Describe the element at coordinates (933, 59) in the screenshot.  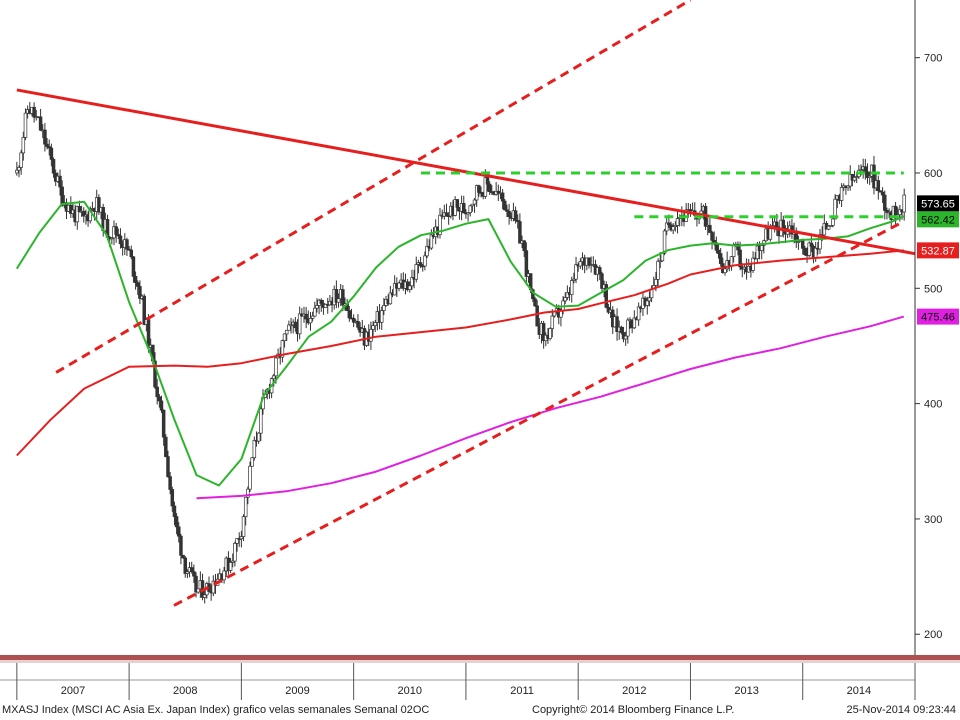
I see `y-tick-label: 700` at that location.